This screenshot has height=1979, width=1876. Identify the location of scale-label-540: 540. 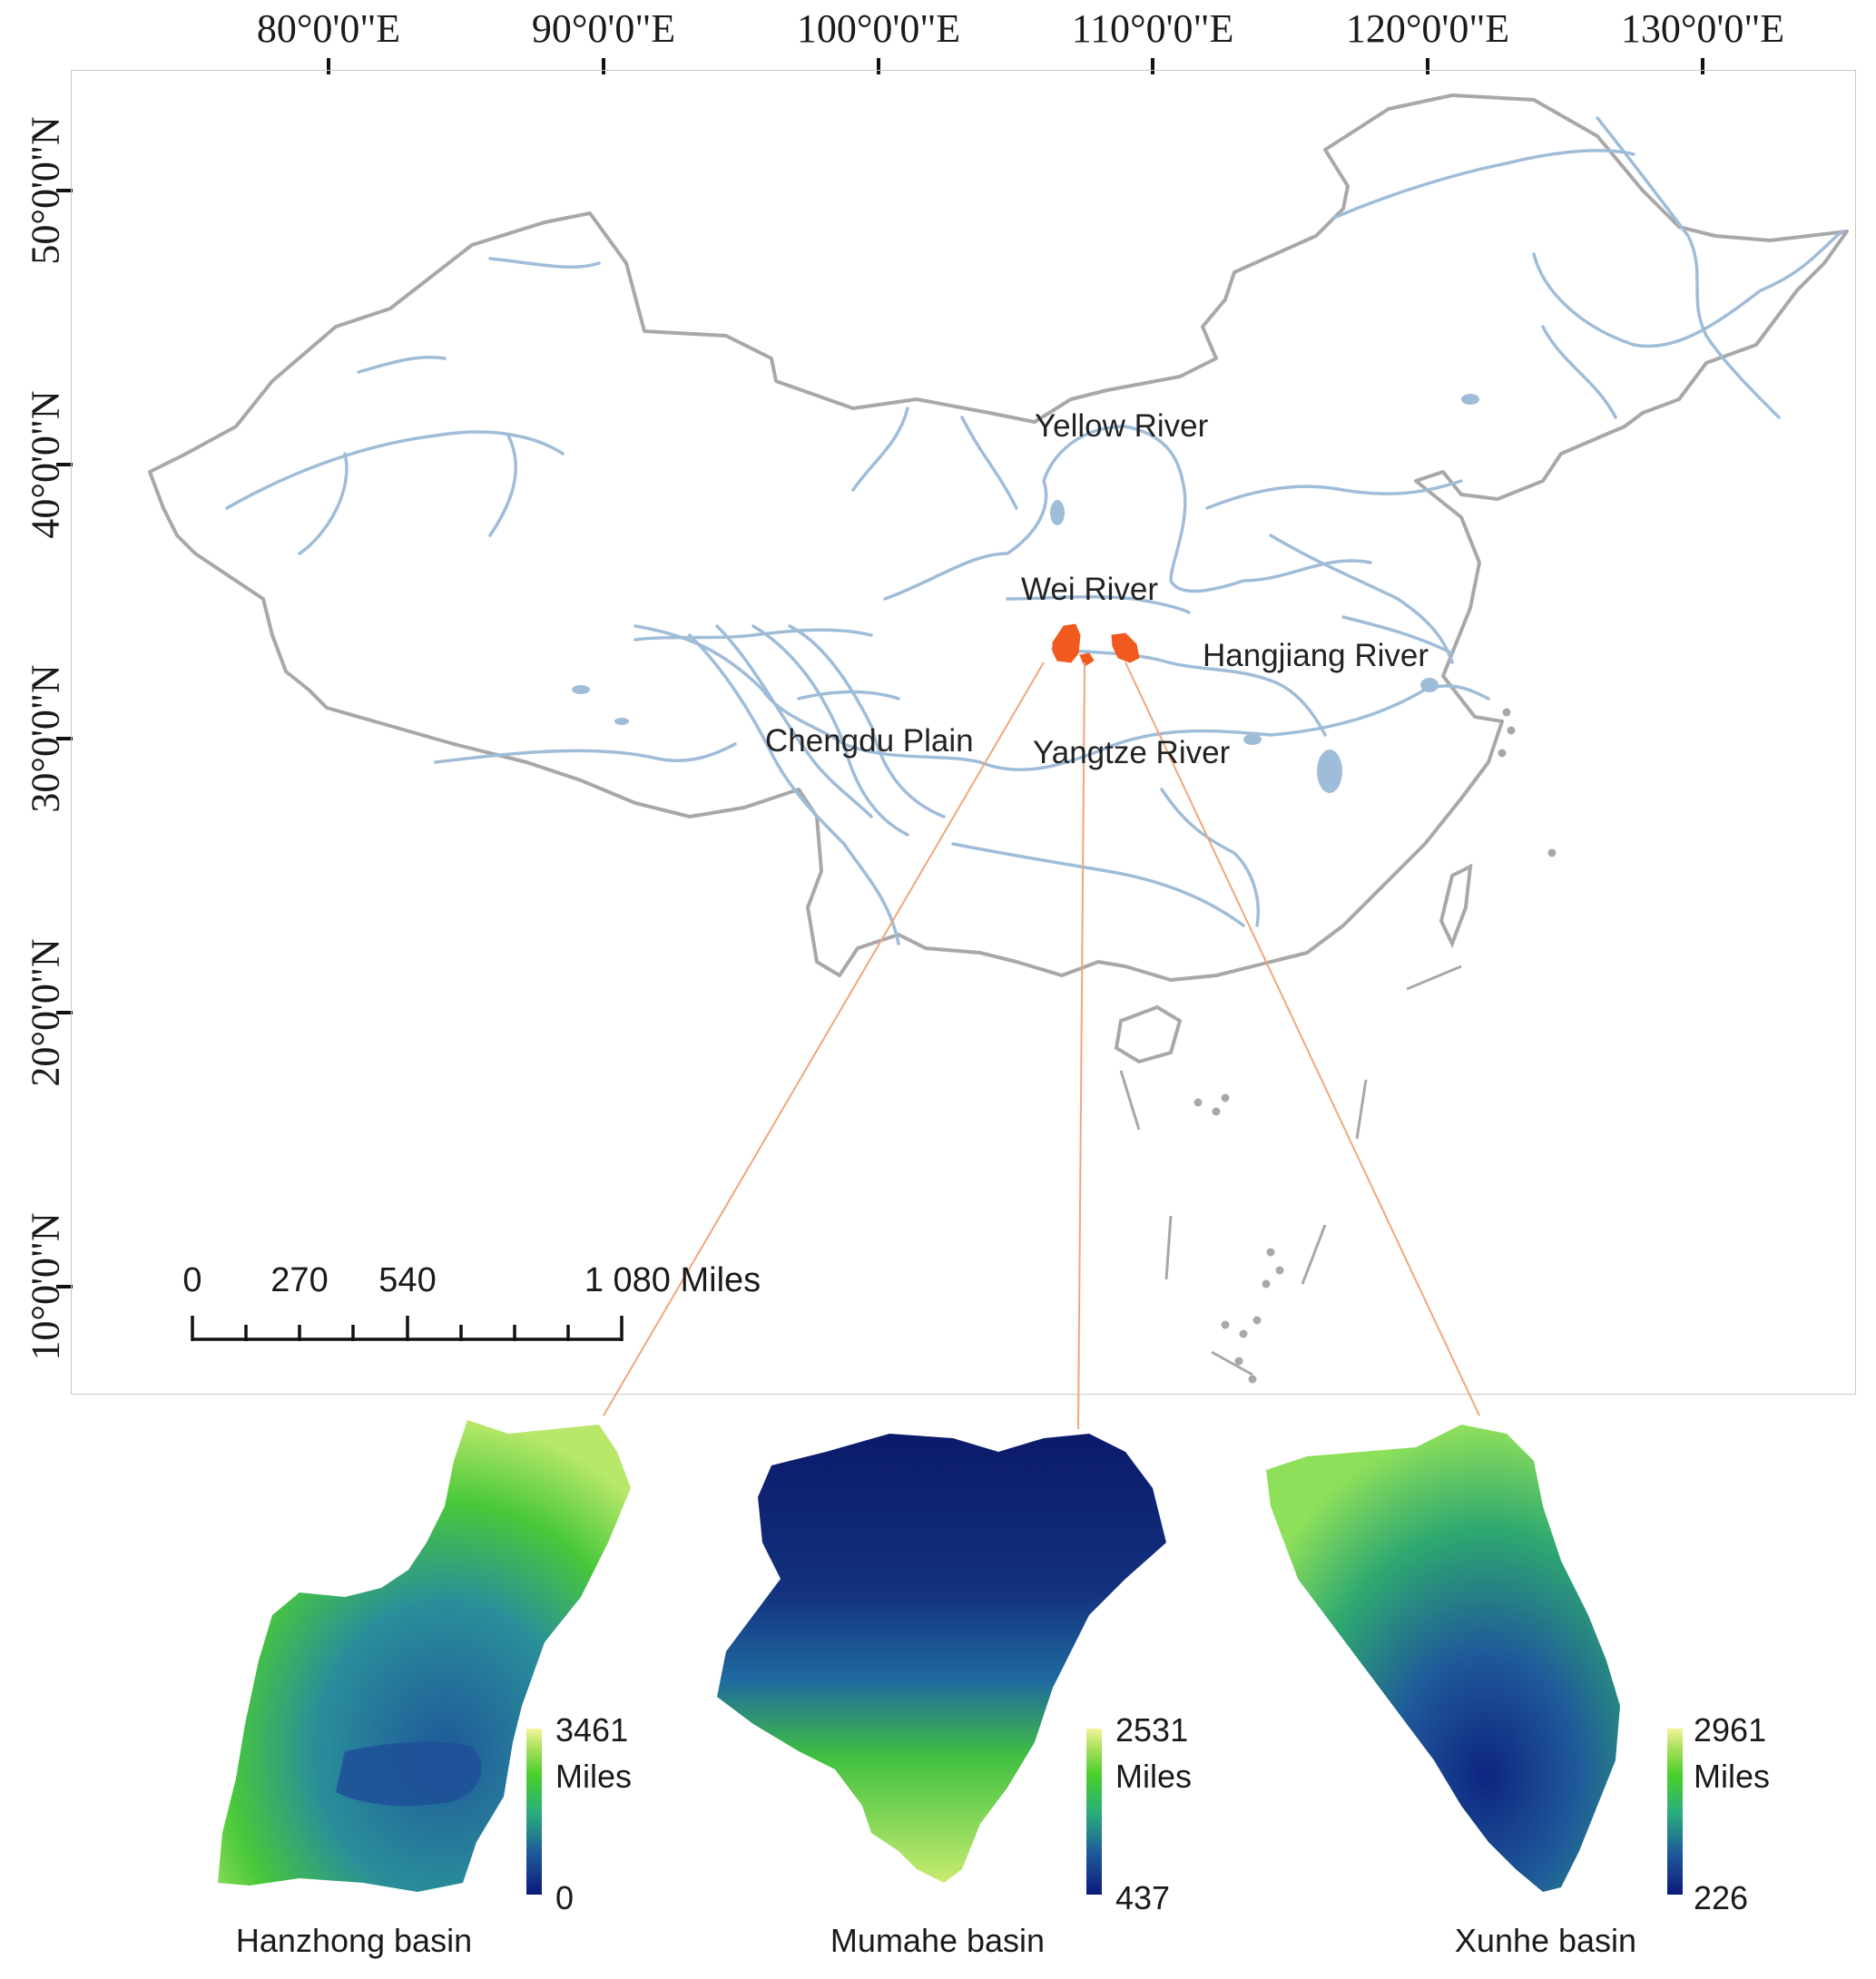
(408, 1280).